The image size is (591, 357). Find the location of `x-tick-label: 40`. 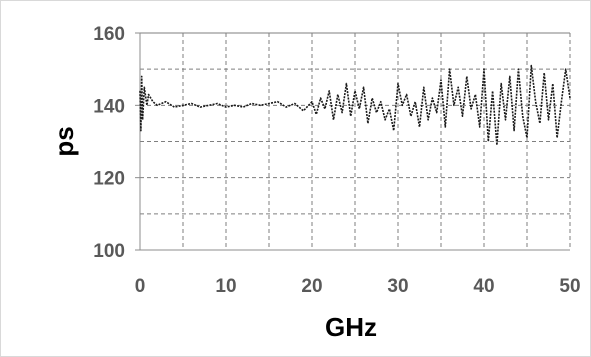

x-tick-label: 40 is located at coordinates (483, 286).